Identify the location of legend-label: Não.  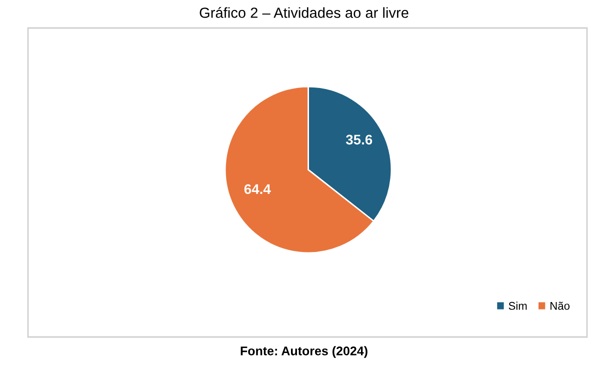
(560, 306).